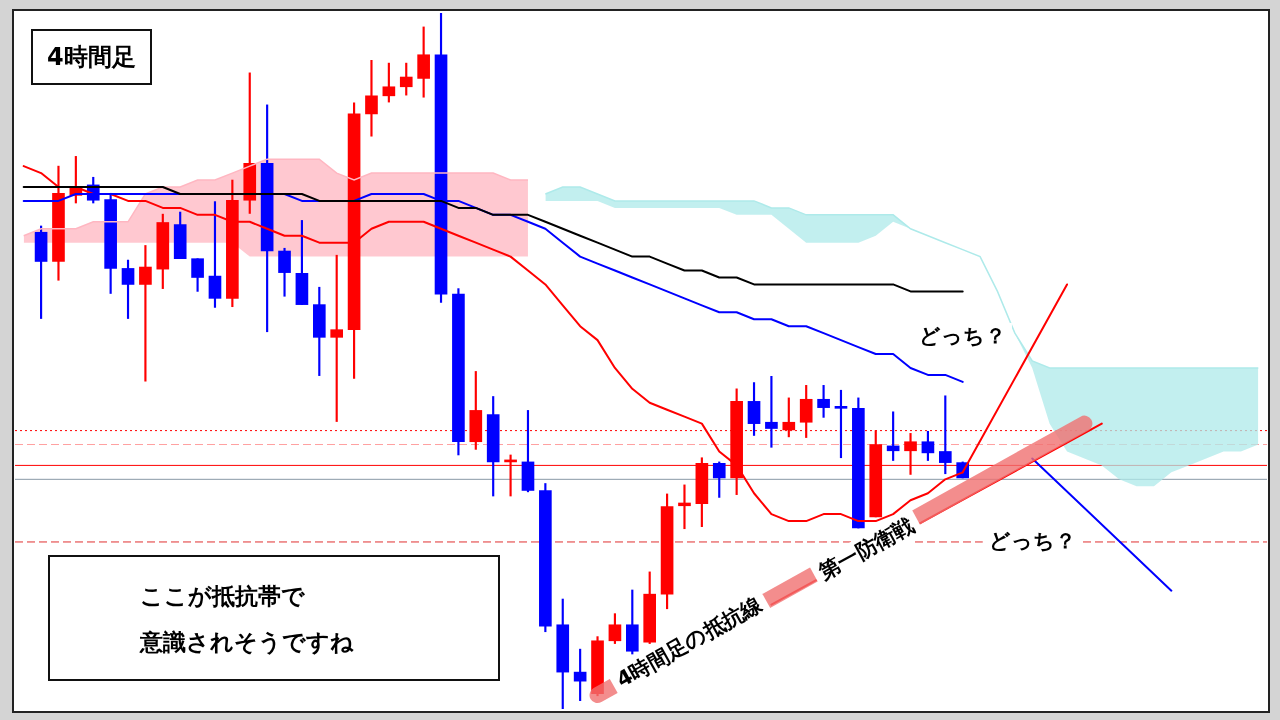  I want to click on annotation: ここが抵抗帯で, so click(222, 596).